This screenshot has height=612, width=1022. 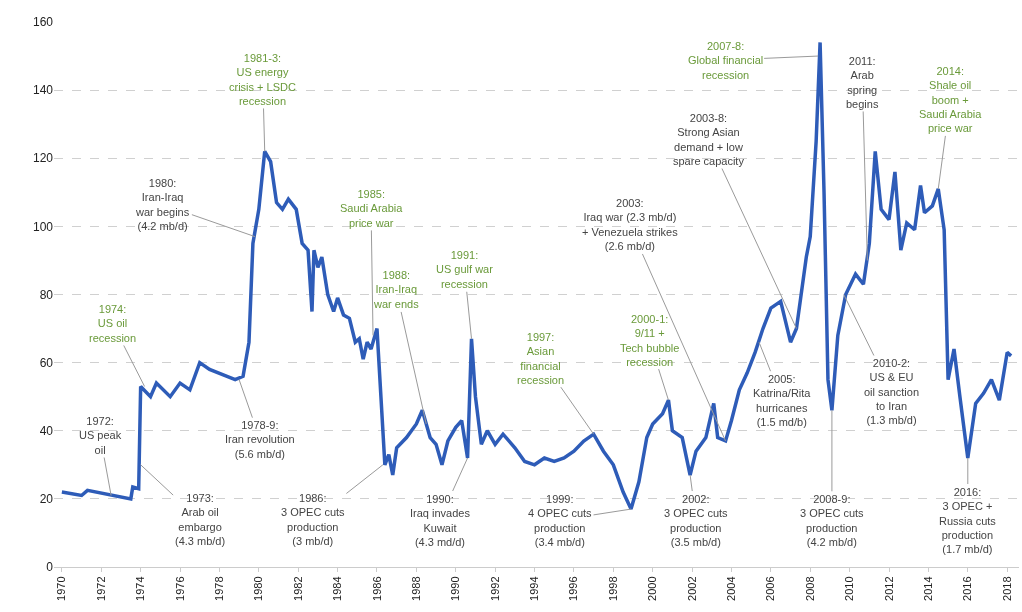 What do you see at coordinates (46, 362) in the screenshot?
I see `y-tick-label: 60` at bounding box center [46, 362].